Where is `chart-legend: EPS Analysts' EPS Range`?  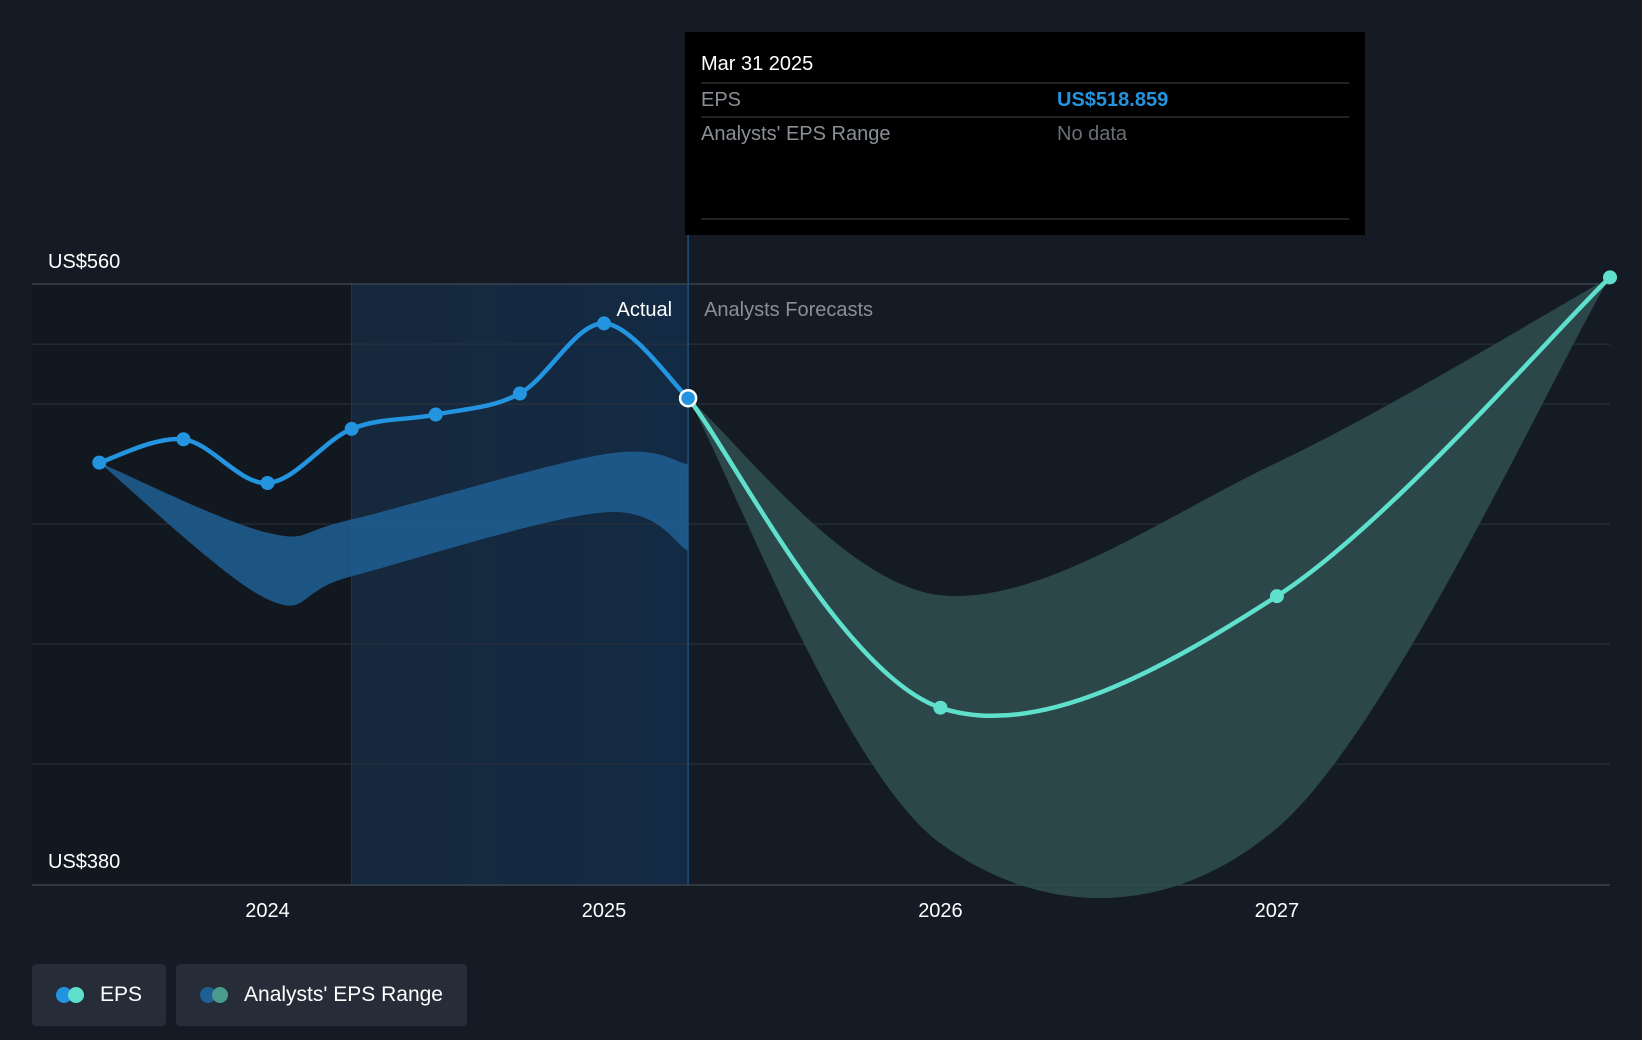 chart-legend: EPS Analysts' EPS Range is located at coordinates (249, 995).